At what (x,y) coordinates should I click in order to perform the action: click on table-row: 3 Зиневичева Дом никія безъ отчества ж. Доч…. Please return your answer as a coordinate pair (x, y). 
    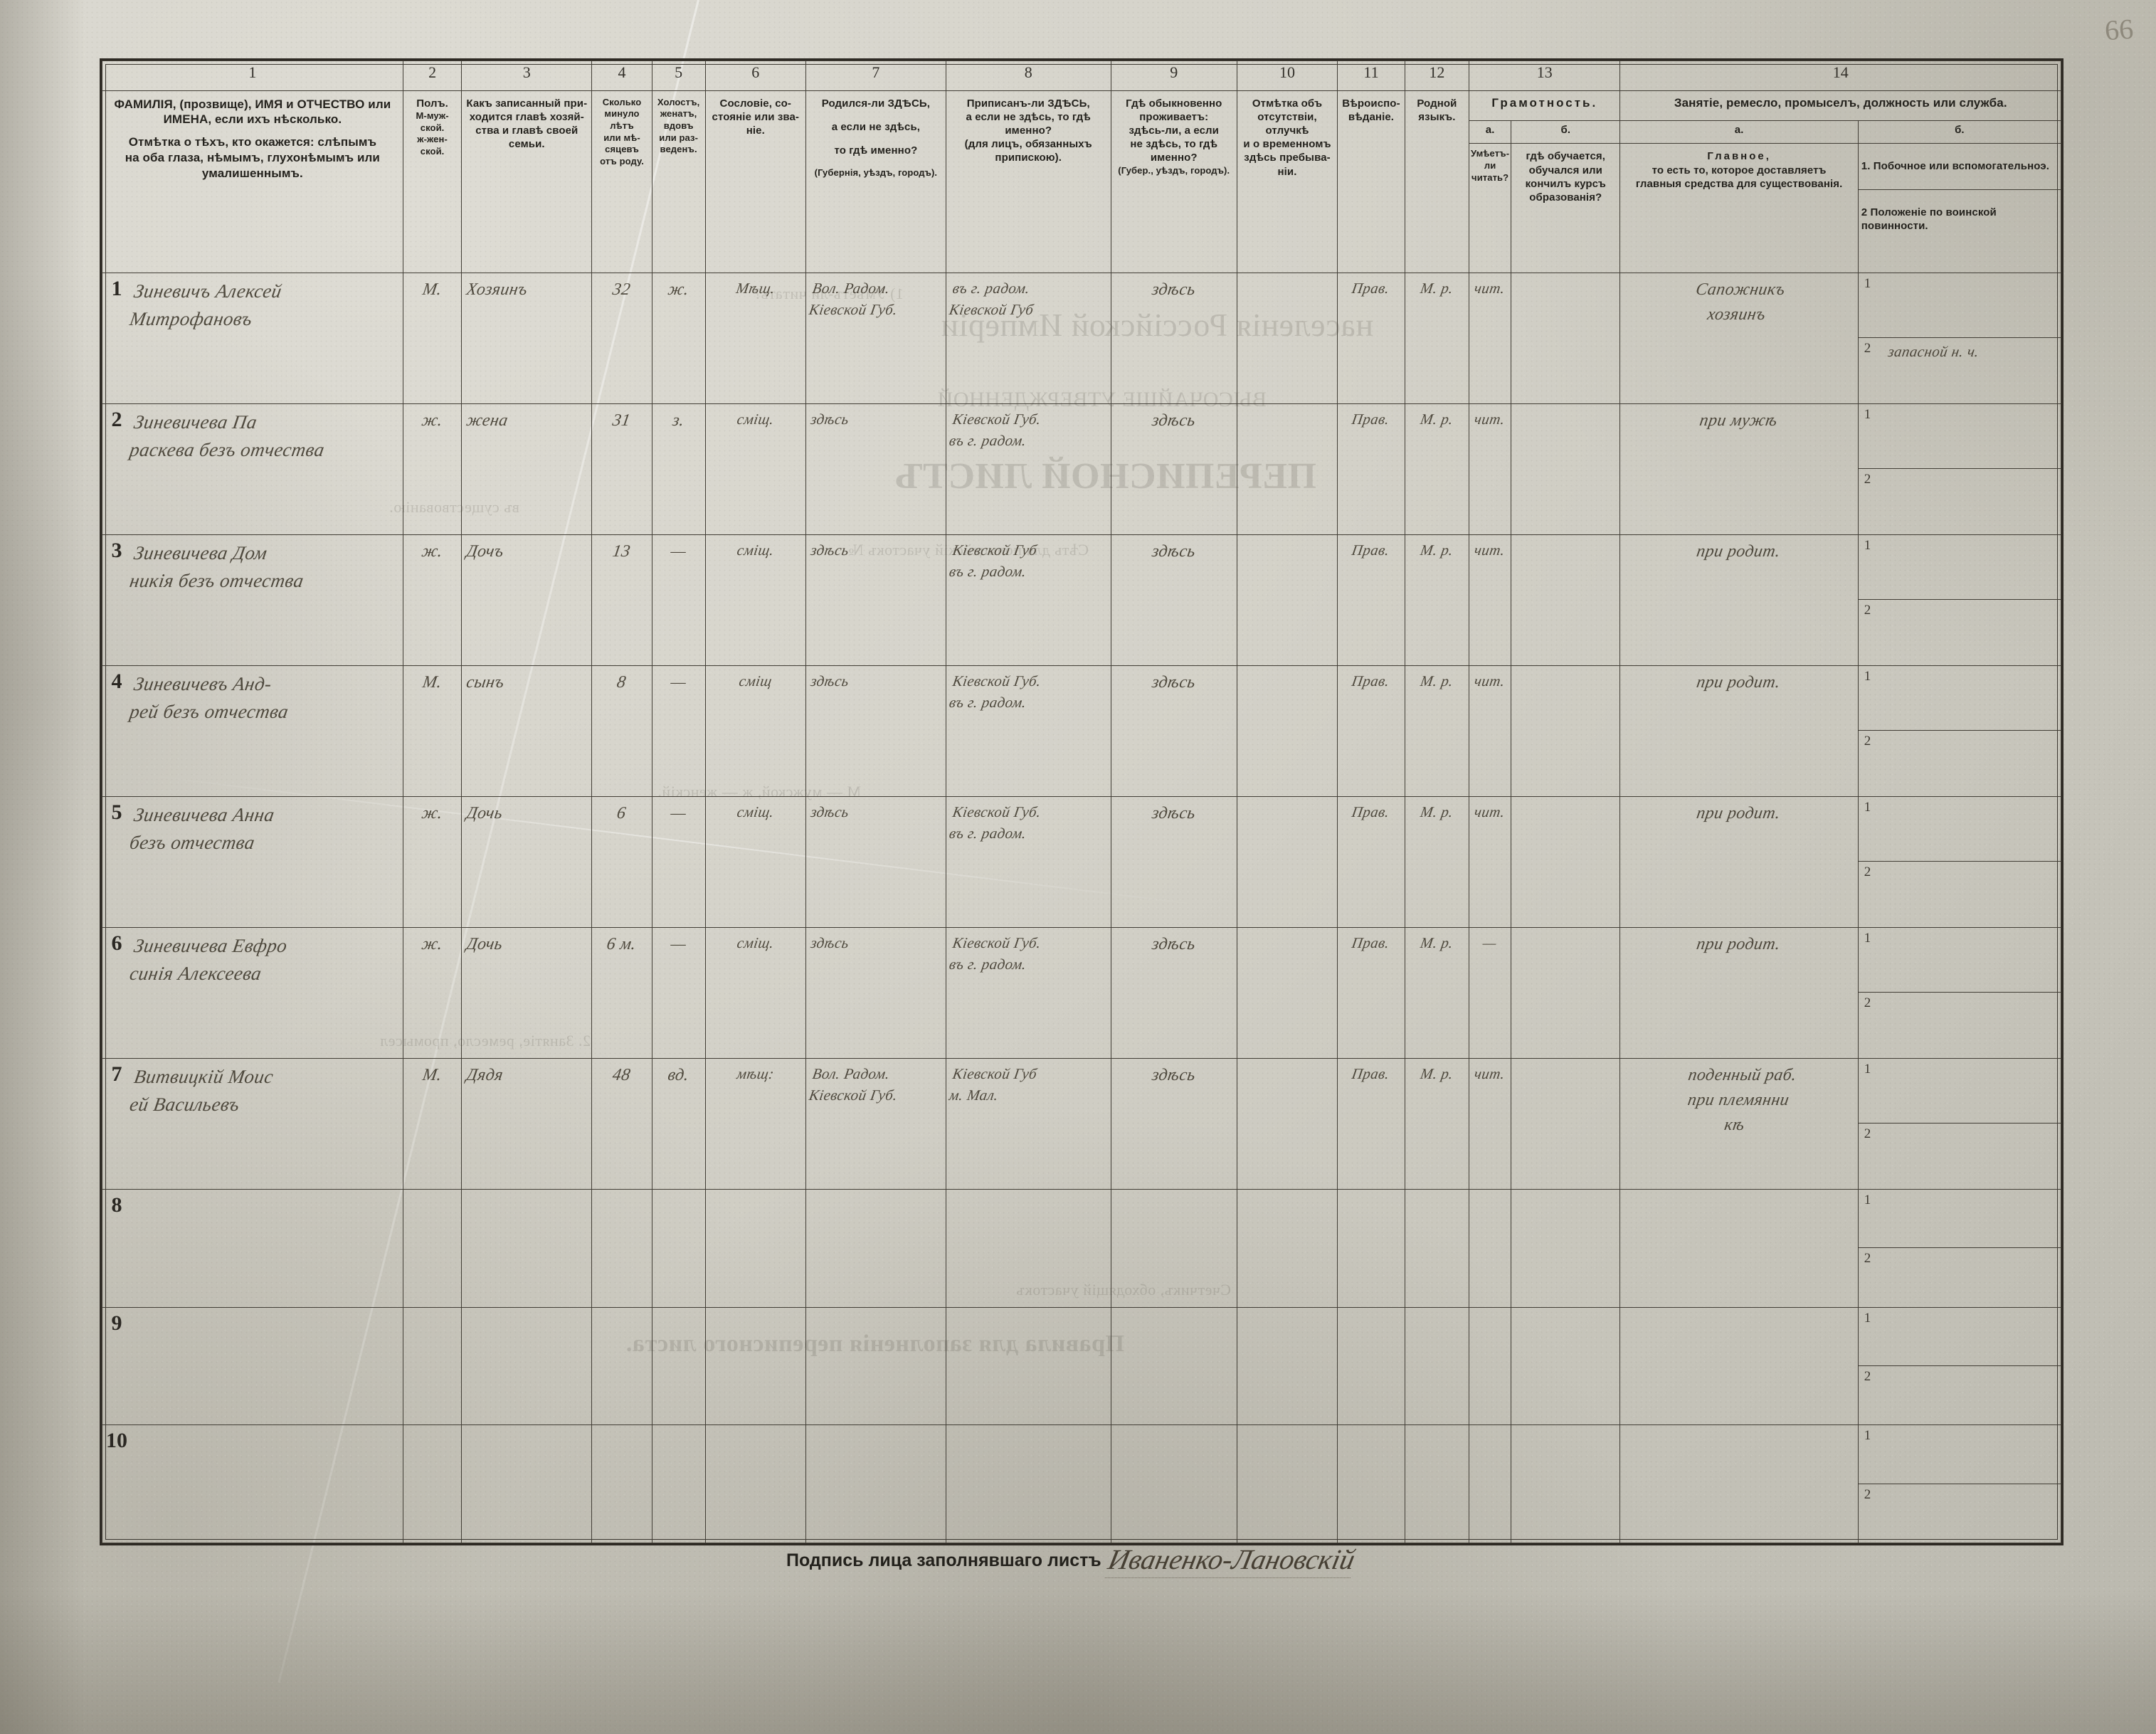
    Looking at the image, I should click on (1082, 600).